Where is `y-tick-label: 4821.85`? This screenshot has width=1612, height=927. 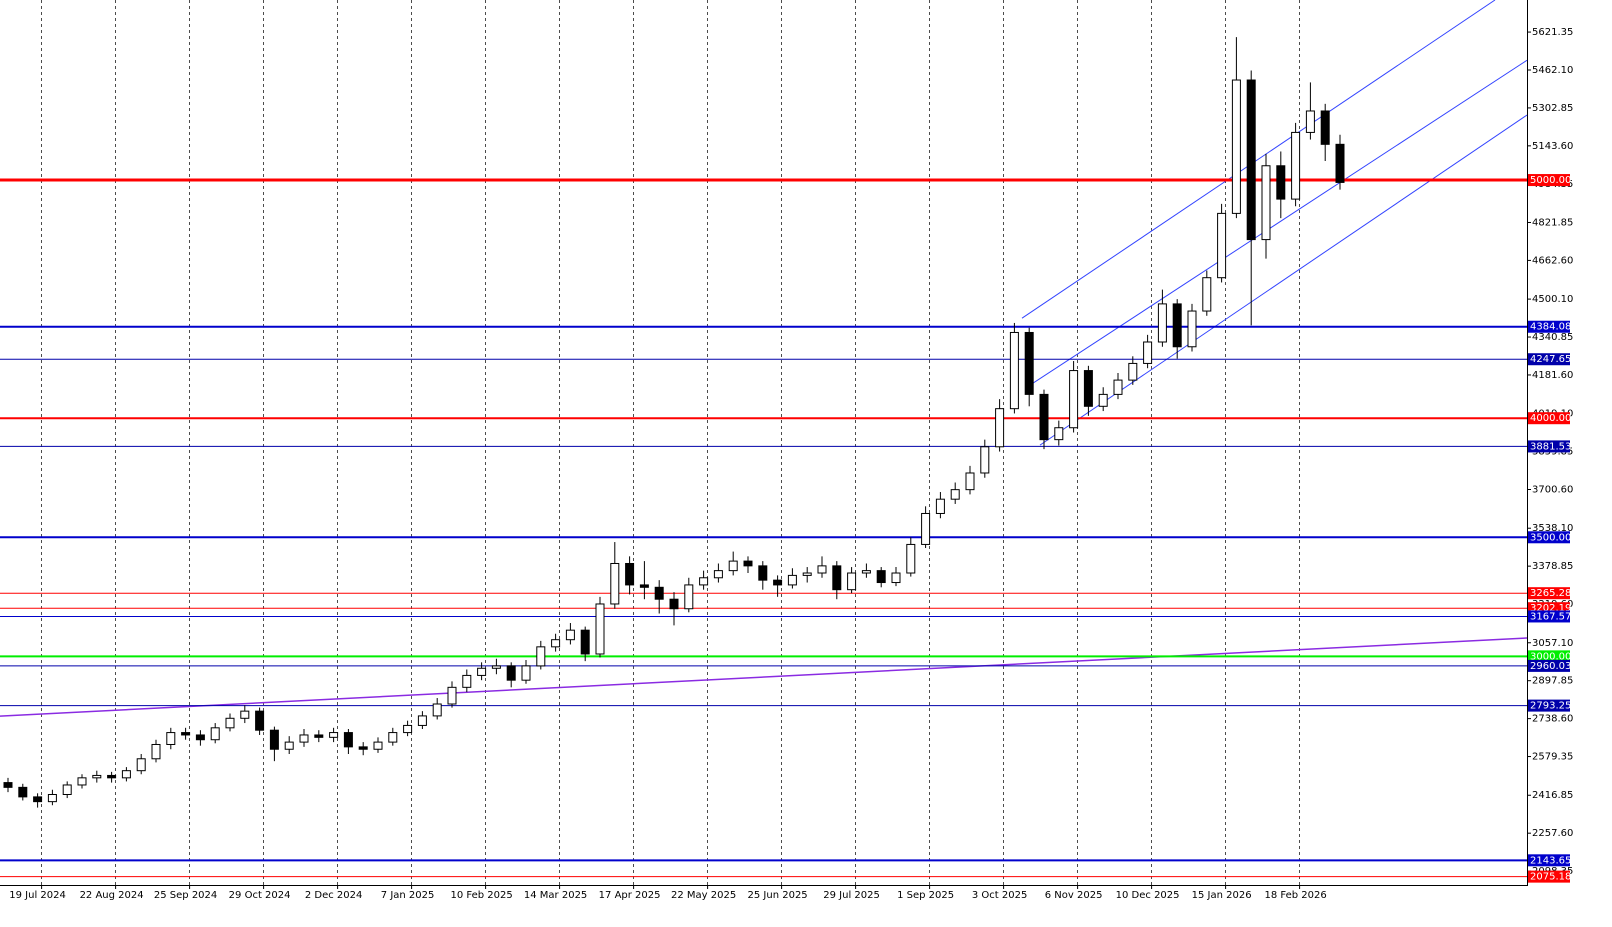
y-tick-label: 4821.85 is located at coordinates (1552, 222).